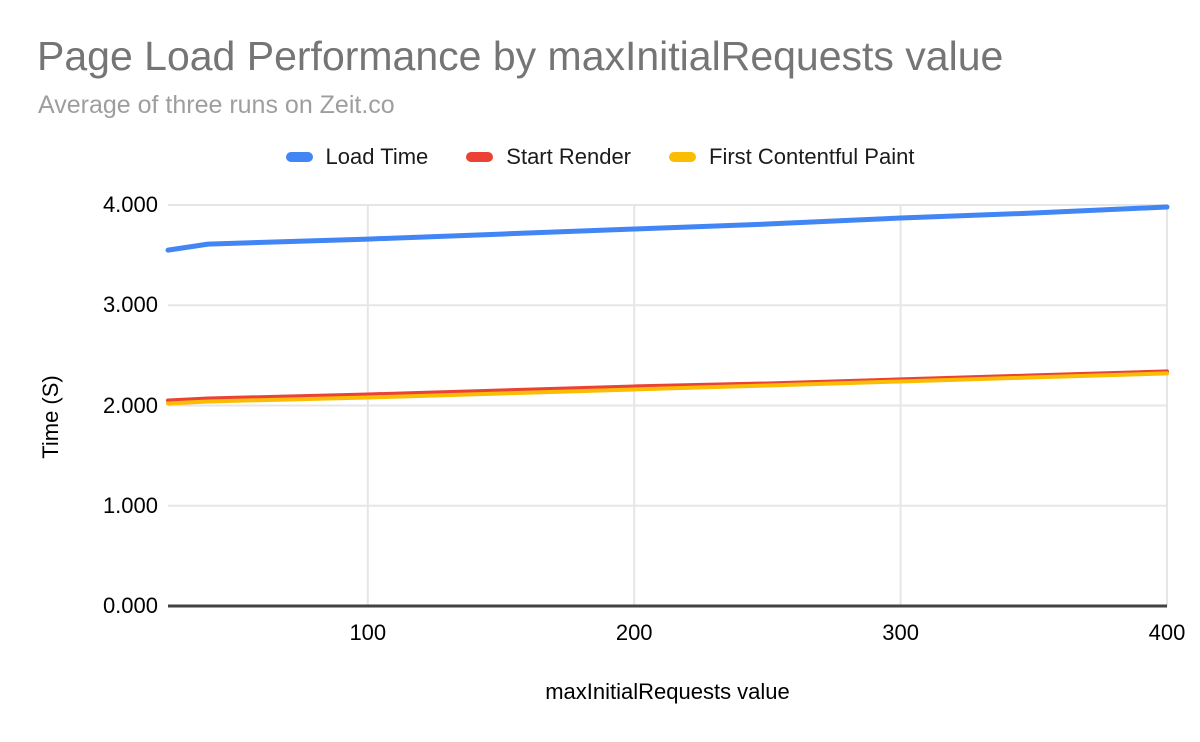 The width and height of the screenshot is (1200, 742). Describe the element at coordinates (812, 156) in the screenshot. I see `legend-label: First Contentful Paint` at that location.